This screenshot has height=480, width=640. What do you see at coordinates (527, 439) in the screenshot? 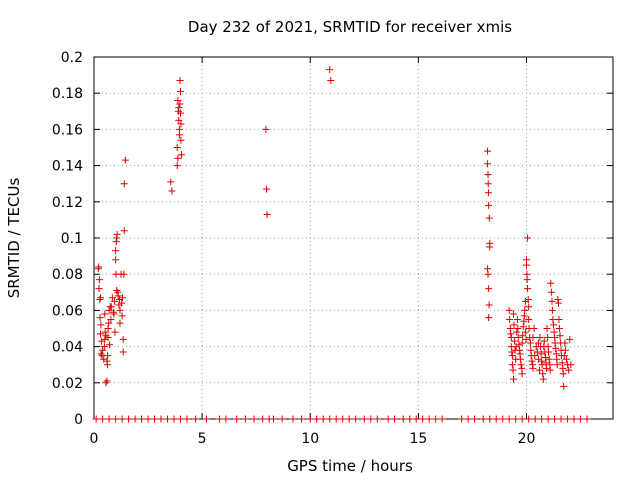
I see `x-tick-label: 20` at bounding box center [527, 439].